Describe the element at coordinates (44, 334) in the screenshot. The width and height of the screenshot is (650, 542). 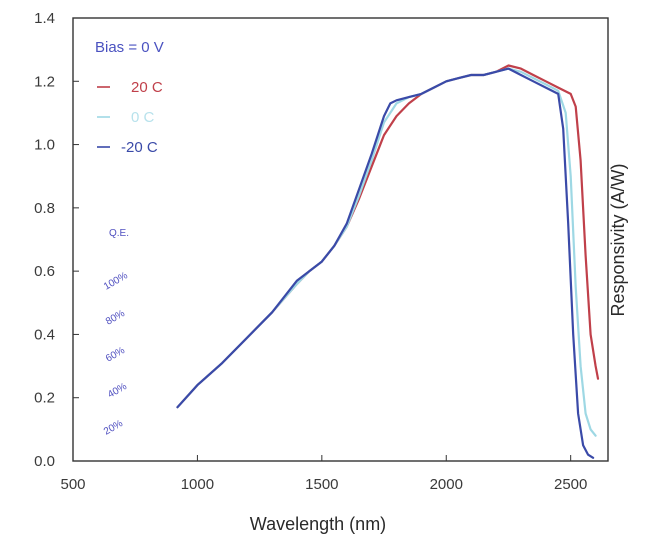
I see `y-tick-label: 0.4` at that location.